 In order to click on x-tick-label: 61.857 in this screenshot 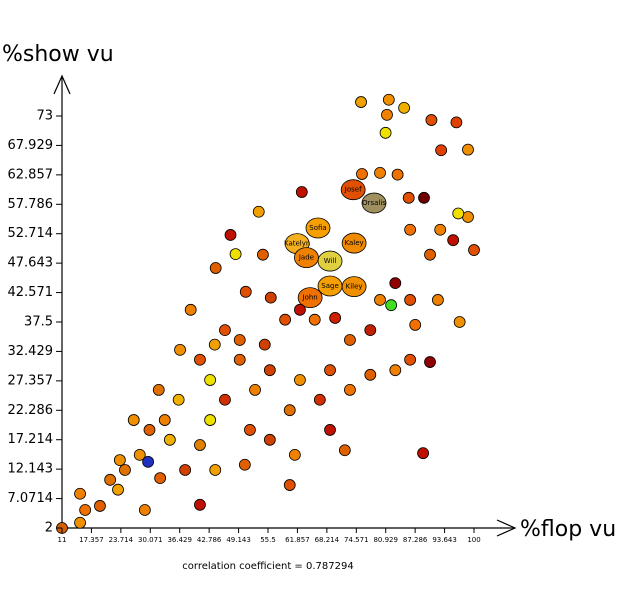, I will do `click(297, 540)`.